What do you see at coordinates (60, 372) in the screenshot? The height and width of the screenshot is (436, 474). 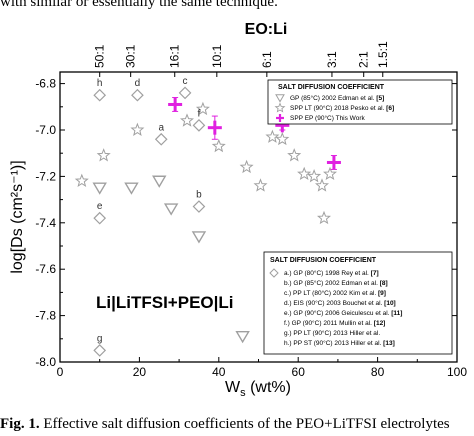 I see `x-tick-label: 0` at bounding box center [60, 372].